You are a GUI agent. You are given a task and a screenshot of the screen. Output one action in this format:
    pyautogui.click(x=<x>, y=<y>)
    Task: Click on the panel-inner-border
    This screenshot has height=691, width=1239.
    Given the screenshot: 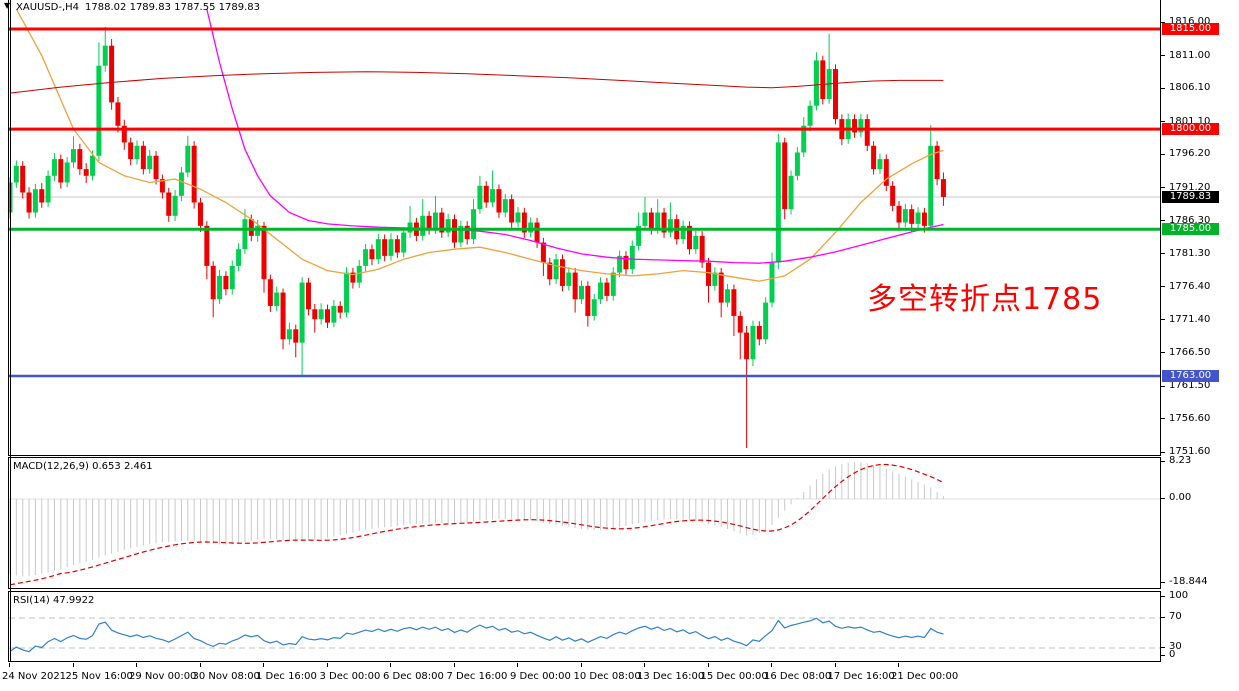 What is the action you would take?
    pyautogui.click(x=10, y=331)
    